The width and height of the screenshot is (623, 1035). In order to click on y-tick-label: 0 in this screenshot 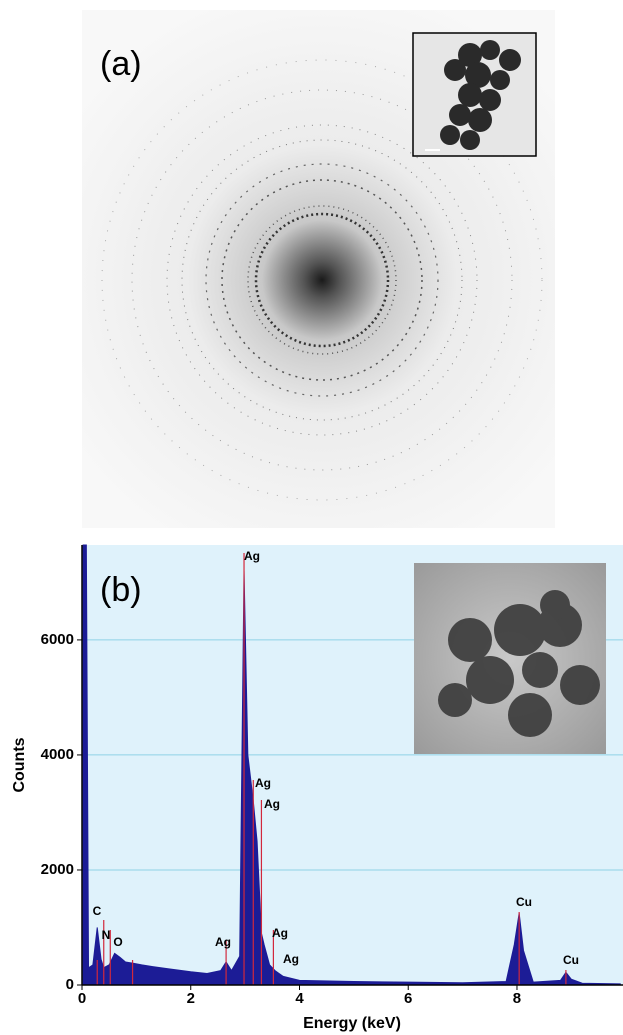, I will do `click(70, 984)`.